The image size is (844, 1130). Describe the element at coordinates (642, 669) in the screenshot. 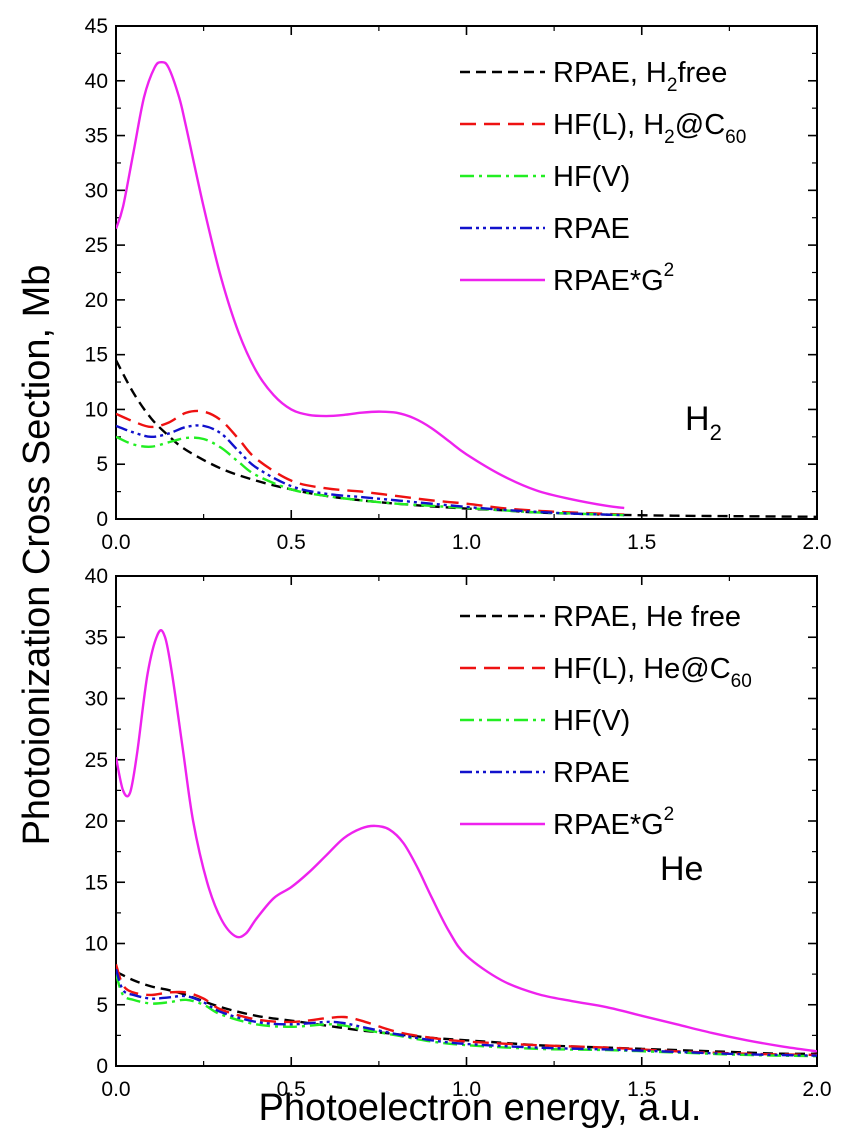

I see `legend-text: HF(L), He@C` at that location.